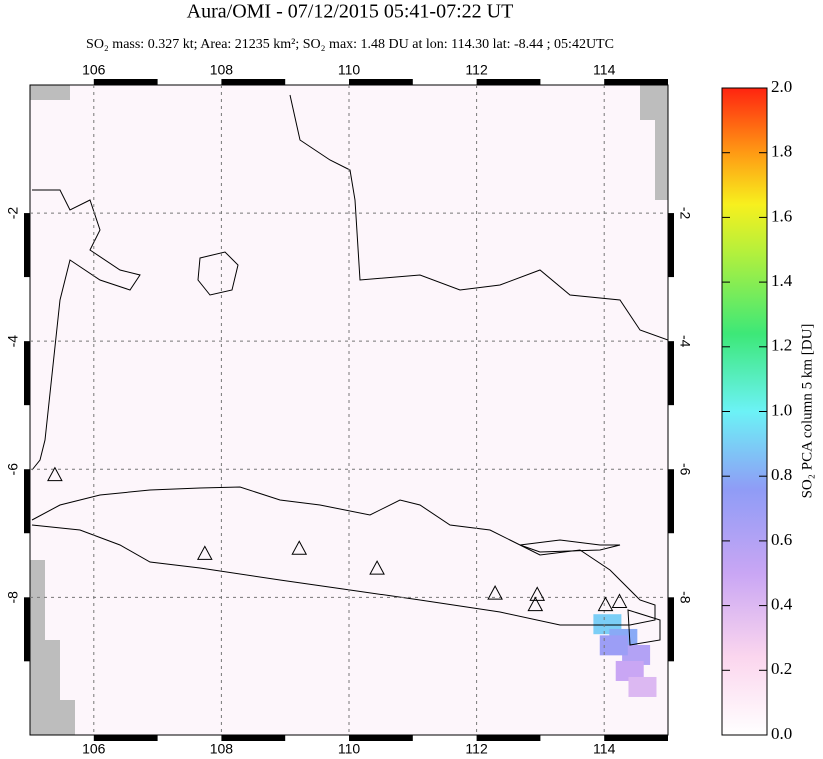 This screenshot has height=759, width=823. I want to click on so2-layer, so click(625, 655).